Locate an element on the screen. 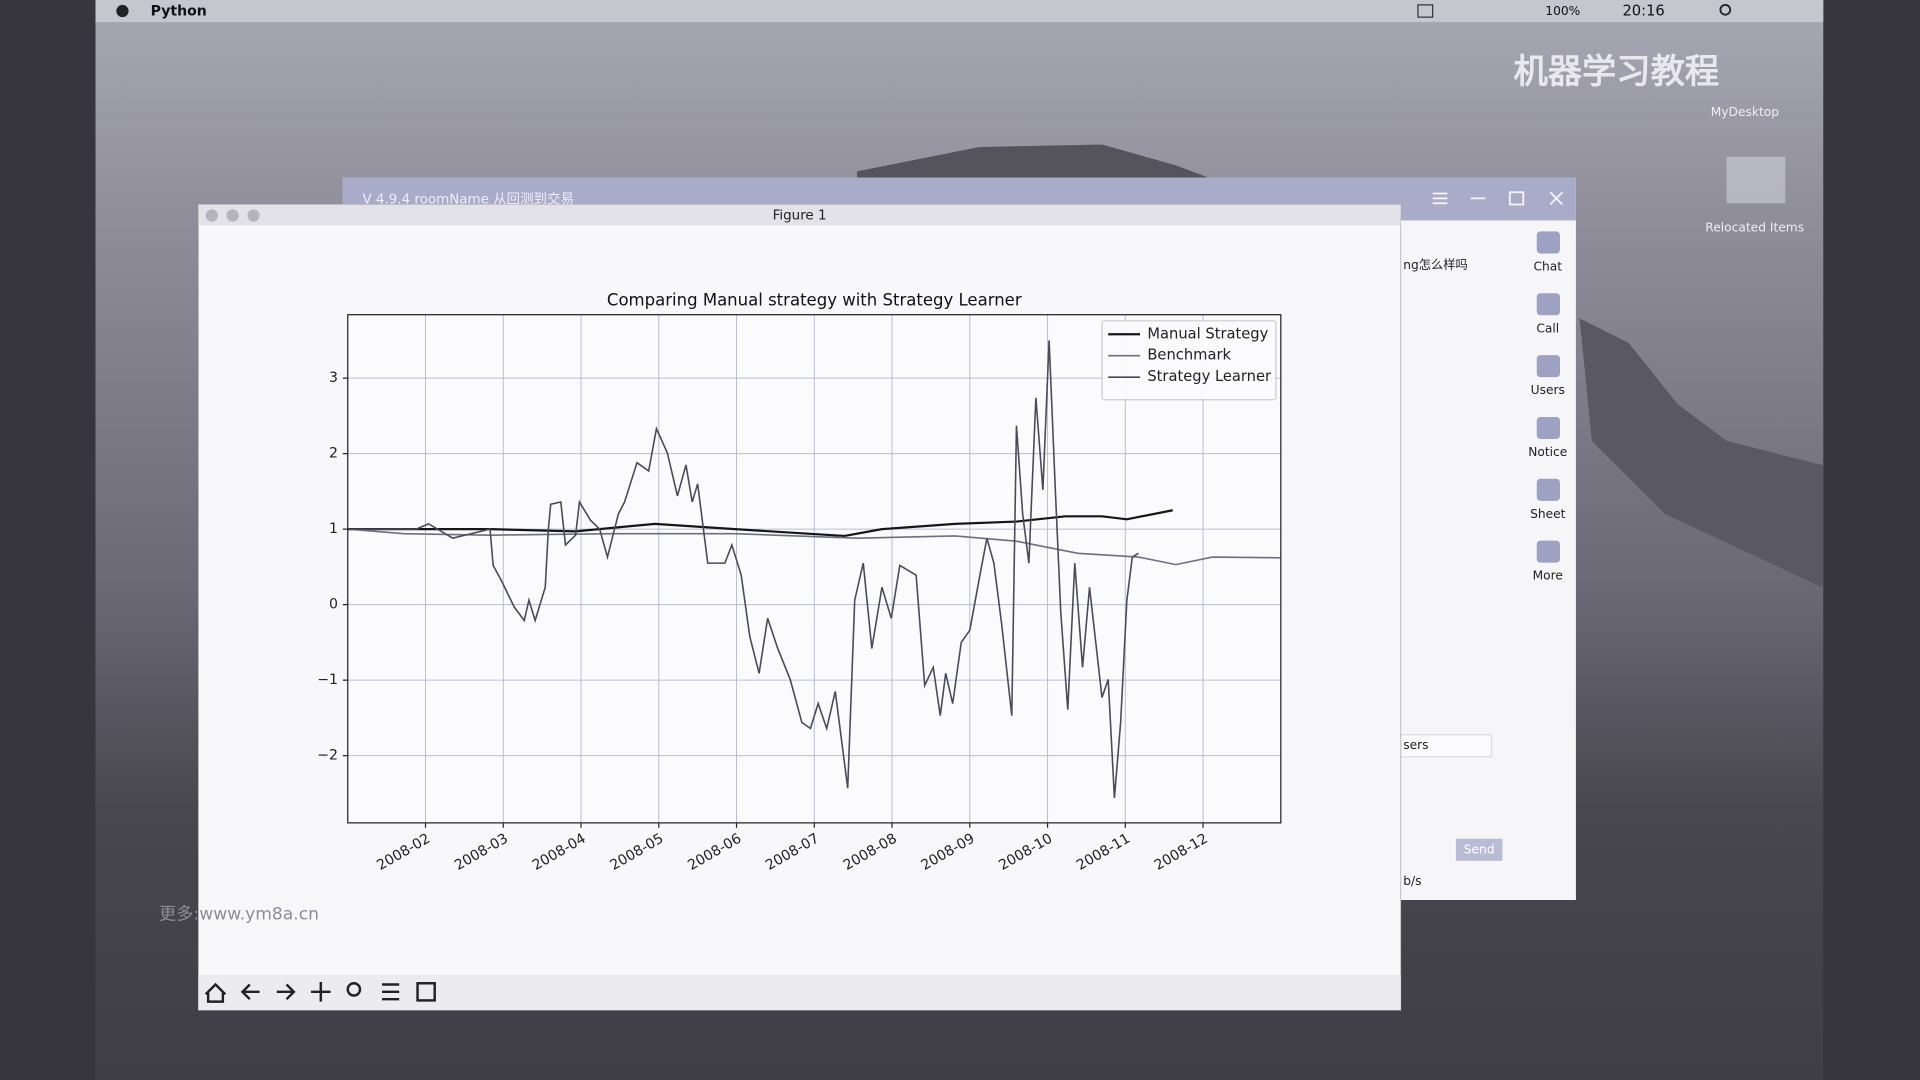  toolbar is located at coordinates (799, 992).